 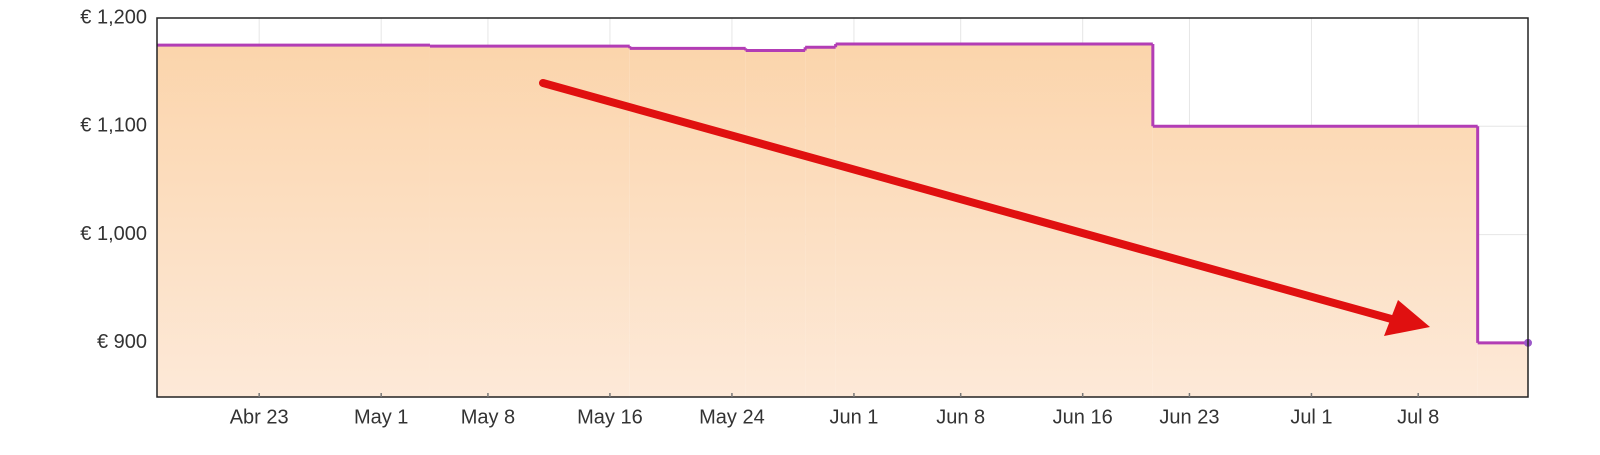 I want to click on y-tick-label: € 900, so click(x=122, y=342).